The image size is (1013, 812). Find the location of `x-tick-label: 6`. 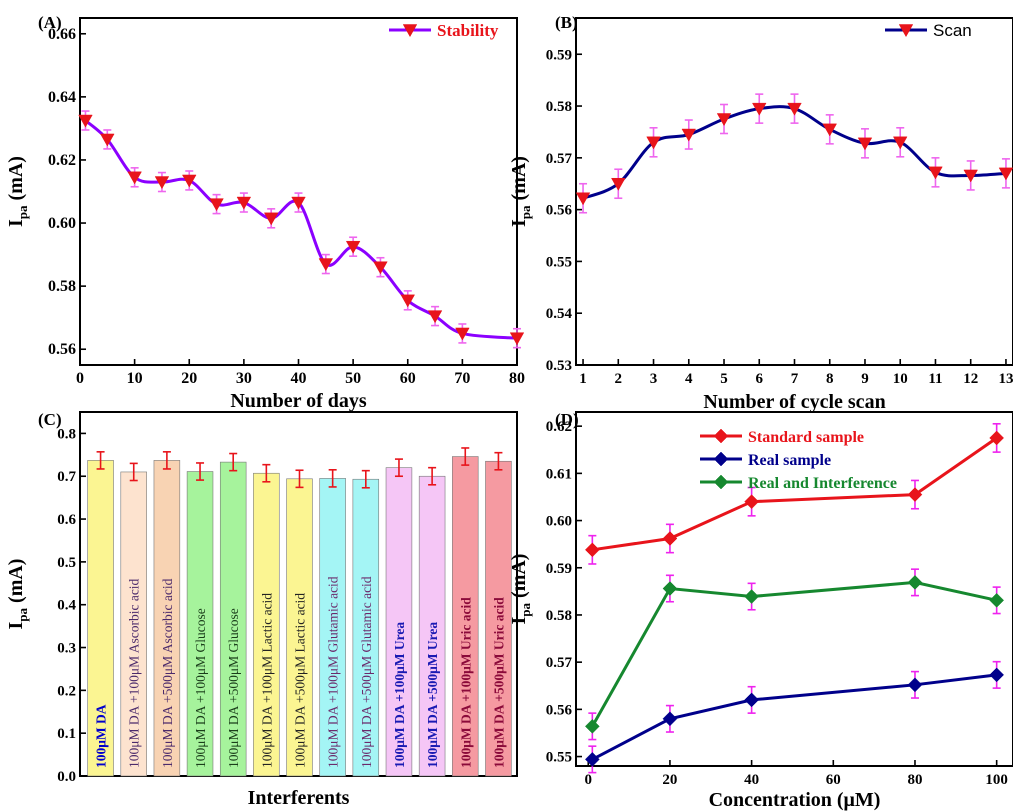

x-tick-label: 6 is located at coordinates (760, 379).